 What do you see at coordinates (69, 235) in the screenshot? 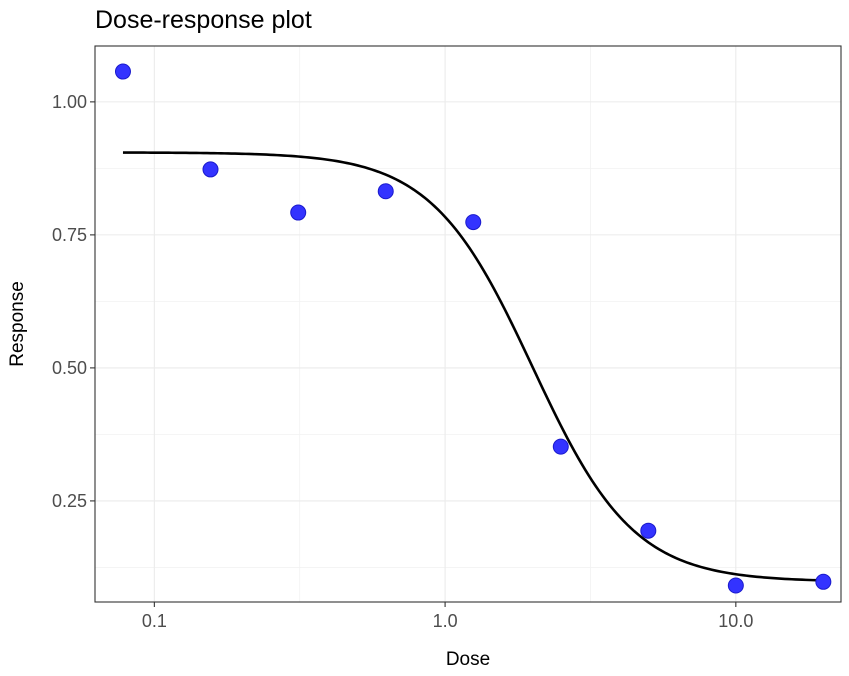
I see `y-tick-label: 0.75` at bounding box center [69, 235].